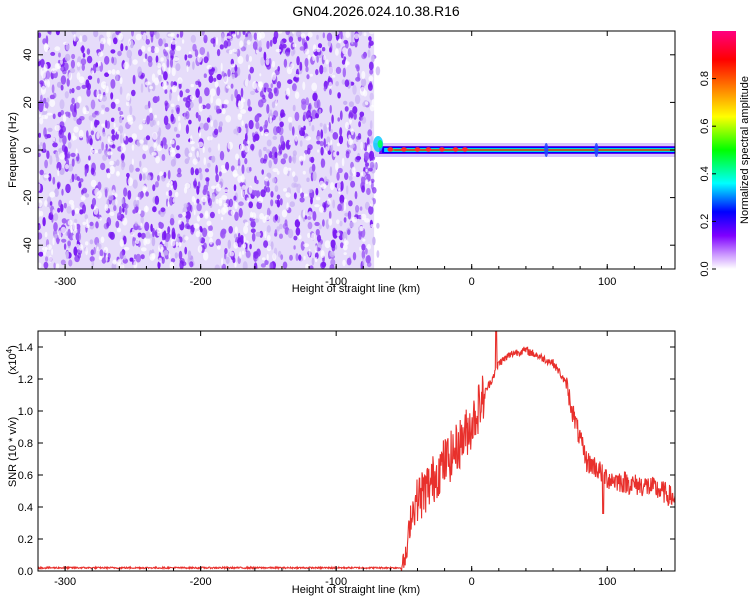  What do you see at coordinates (28, 245) in the screenshot?
I see `y-tick-label: -40` at bounding box center [28, 245].